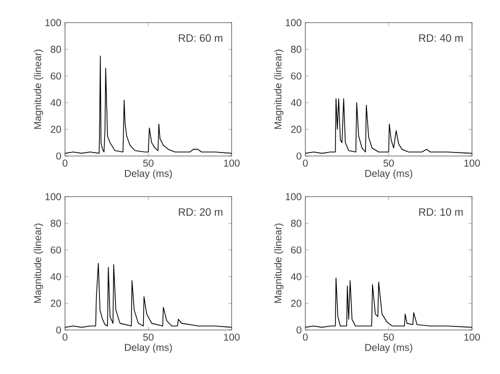 The height and width of the screenshot is (374, 500). What do you see at coordinates (200, 38) in the screenshot?
I see `annotation: RD: 60 m` at bounding box center [200, 38].